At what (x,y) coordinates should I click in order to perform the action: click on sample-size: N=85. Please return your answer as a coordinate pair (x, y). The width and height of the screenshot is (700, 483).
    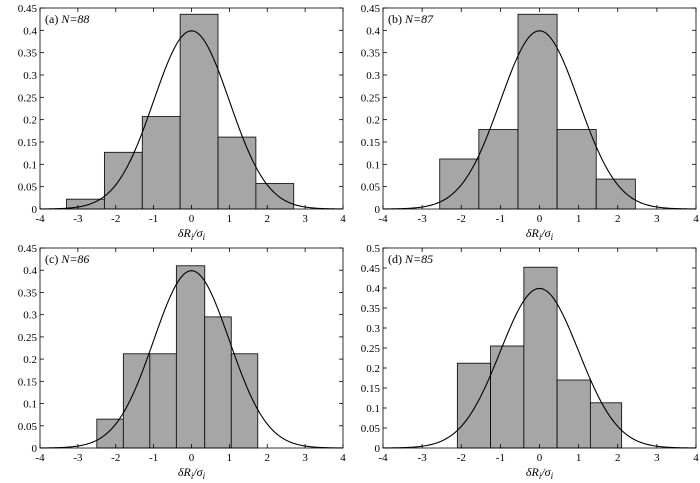
    Looking at the image, I should click on (418, 259).